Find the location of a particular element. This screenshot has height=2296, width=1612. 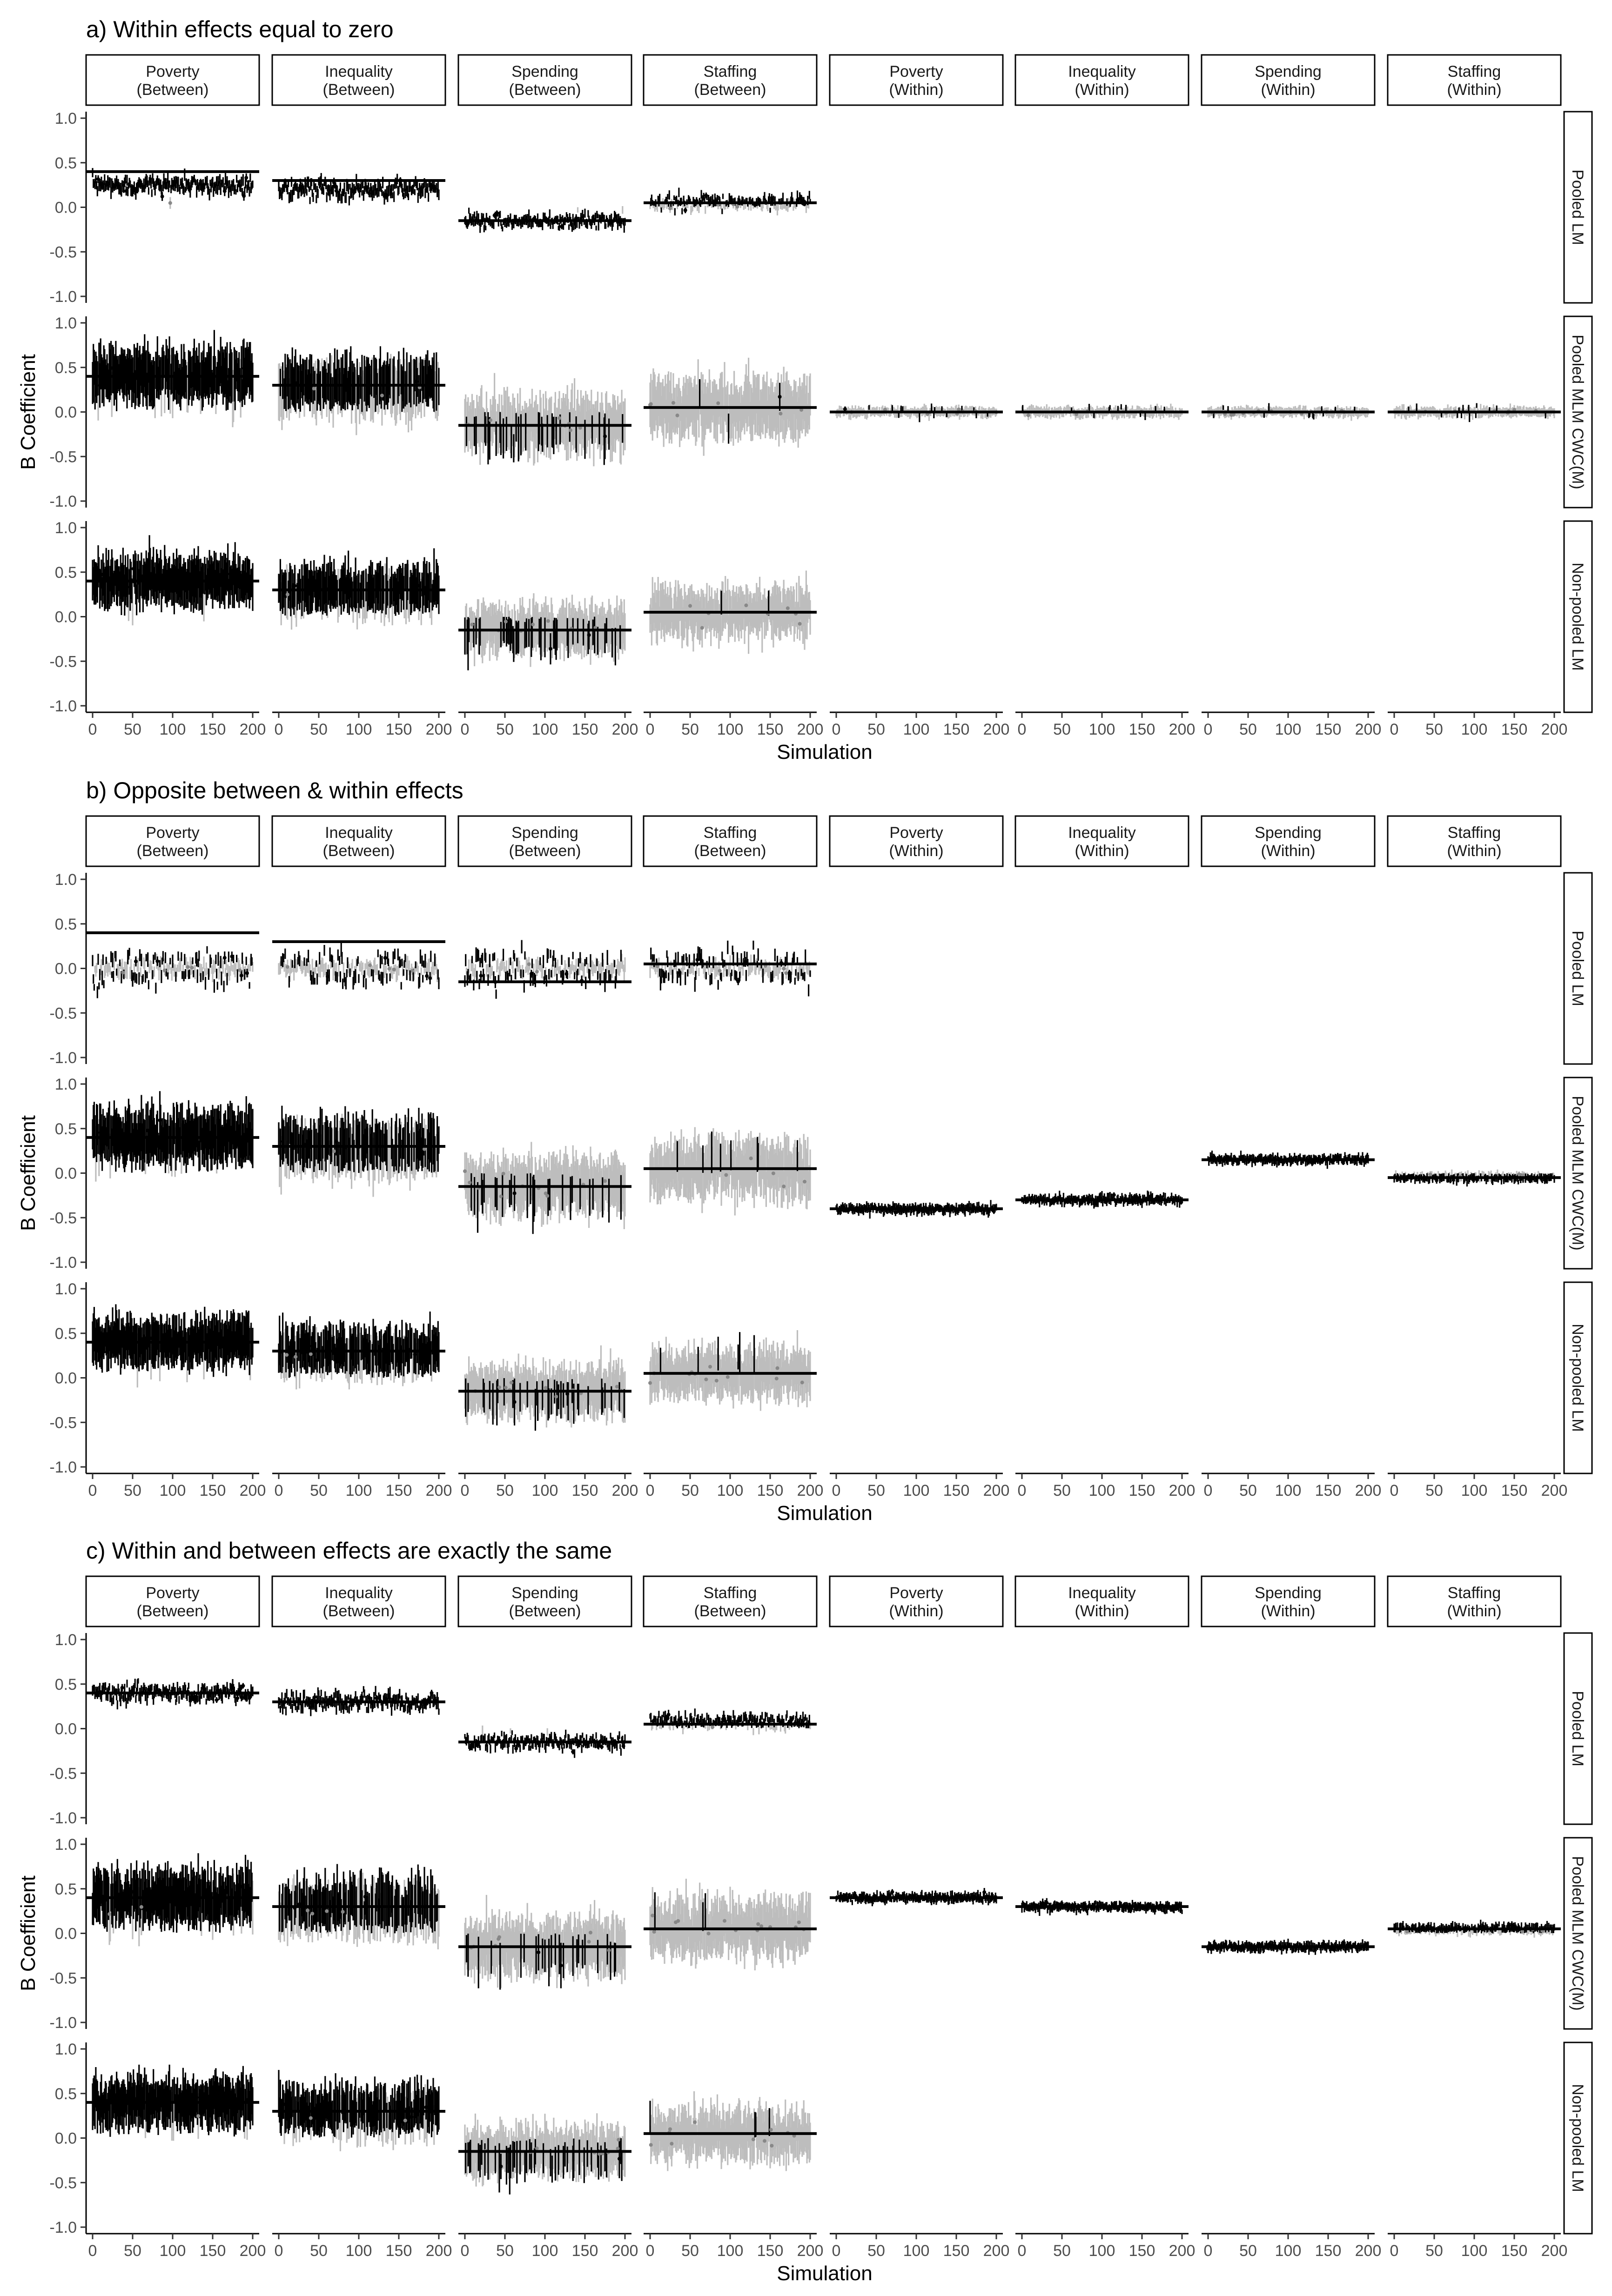

ci-segments-significant is located at coordinates (707, 1353).